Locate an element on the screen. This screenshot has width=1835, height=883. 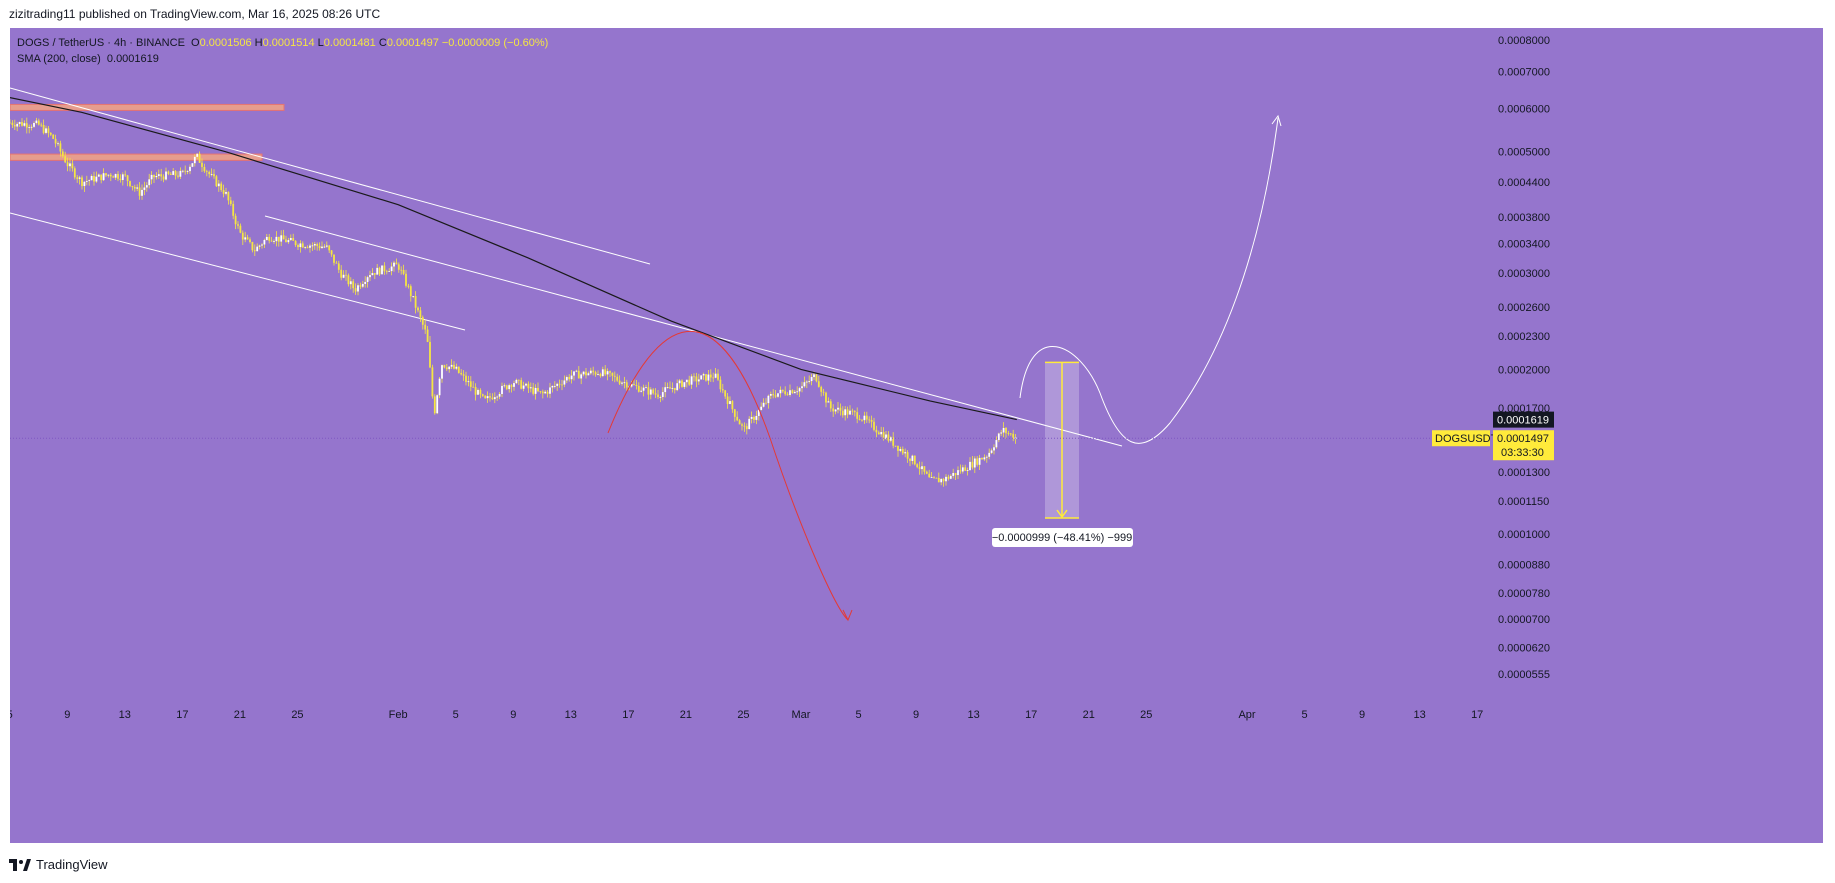
legend-high-label: H is located at coordinates (258, 43).